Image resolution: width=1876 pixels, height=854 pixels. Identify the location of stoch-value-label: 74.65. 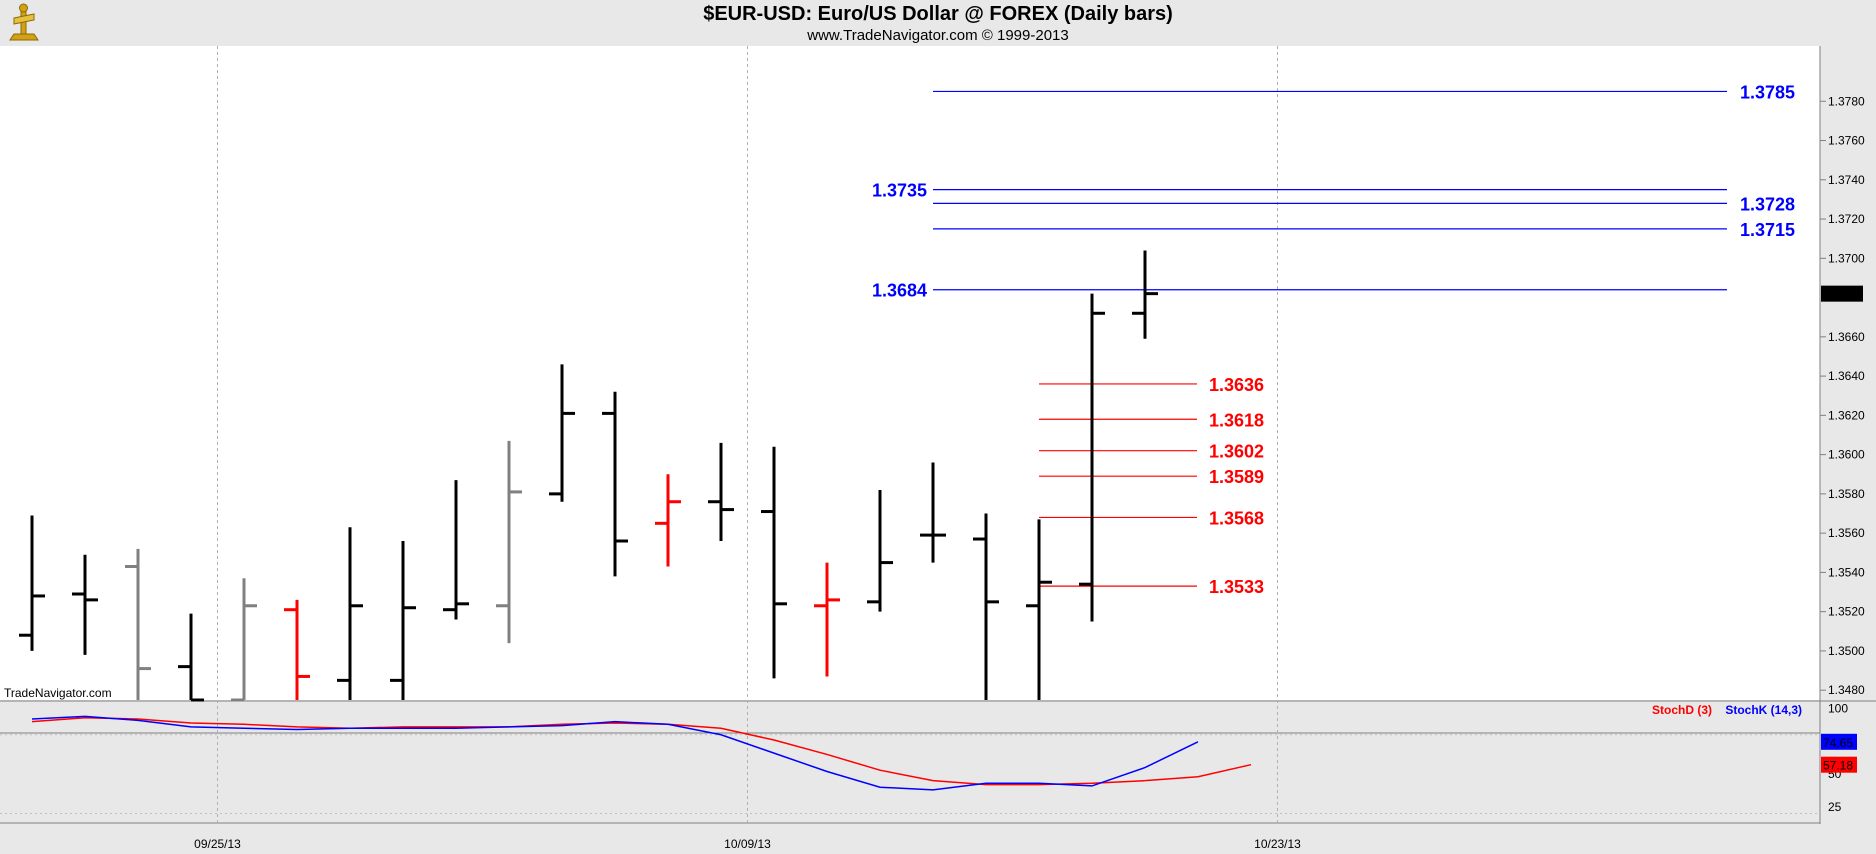
(1838, 743).